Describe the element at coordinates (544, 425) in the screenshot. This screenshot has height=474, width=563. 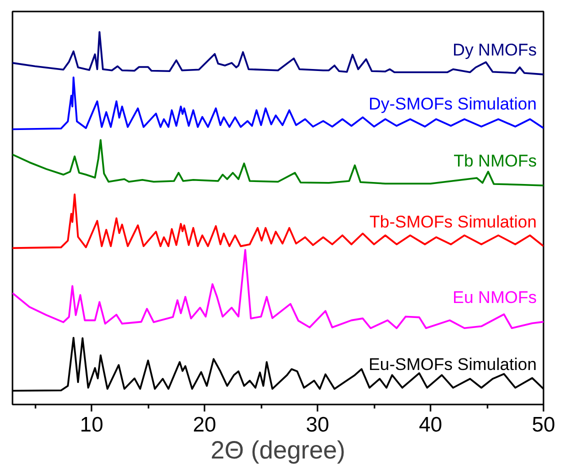
I see `x-tick-label: 50` at that location.